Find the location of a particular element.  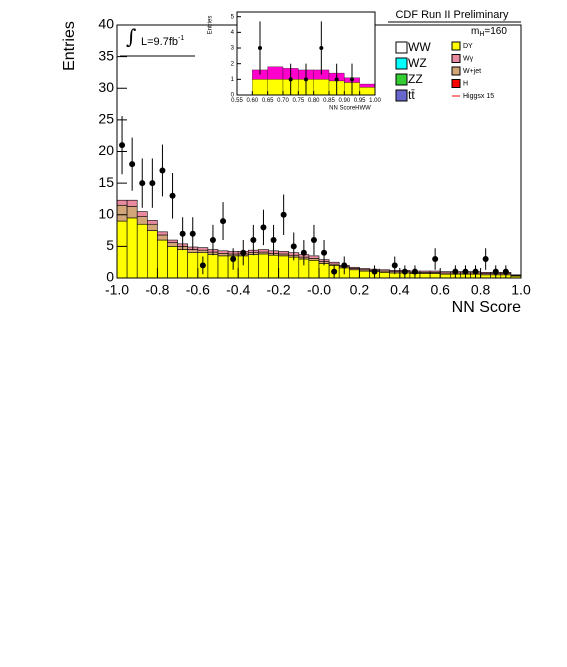

y-tick-label: 25 is located at coordinates (106, 119).